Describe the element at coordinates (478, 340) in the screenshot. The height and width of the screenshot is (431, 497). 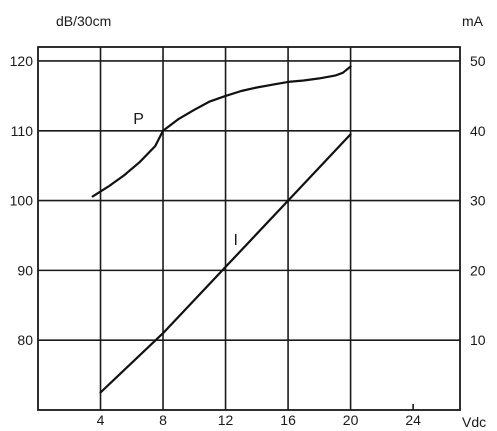
I see `right-tick-label: 10` at that location.